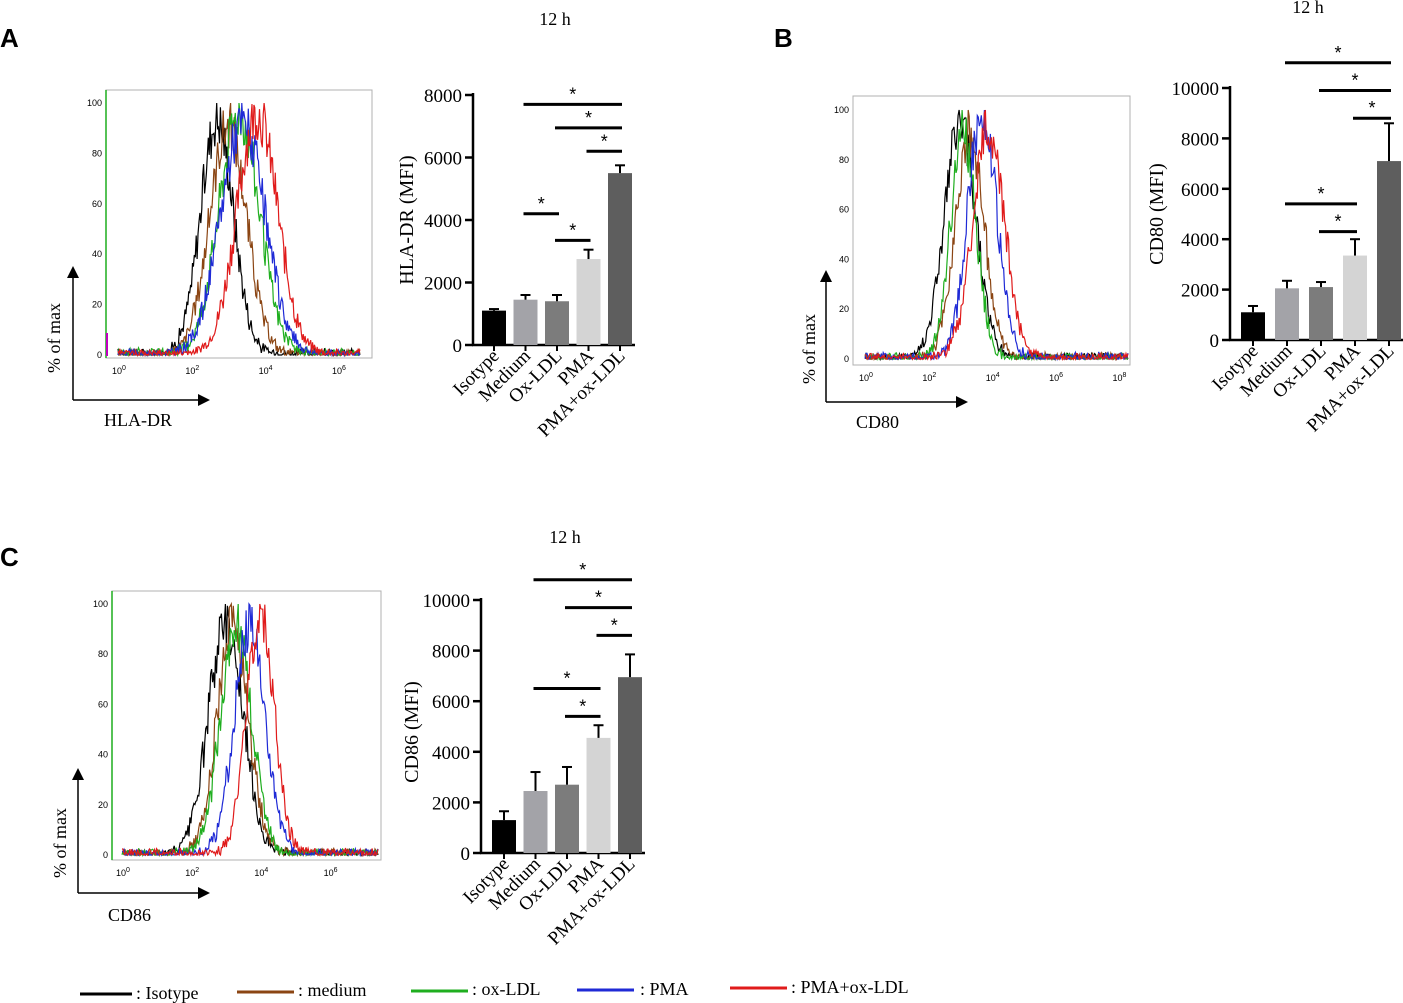 This screenshot has width=1403, height=1003. Describe the element at coordinates (407, 219) in the screenshot. I see `bar-chart-ylabel: HLA-DR (MFI)` at that location.